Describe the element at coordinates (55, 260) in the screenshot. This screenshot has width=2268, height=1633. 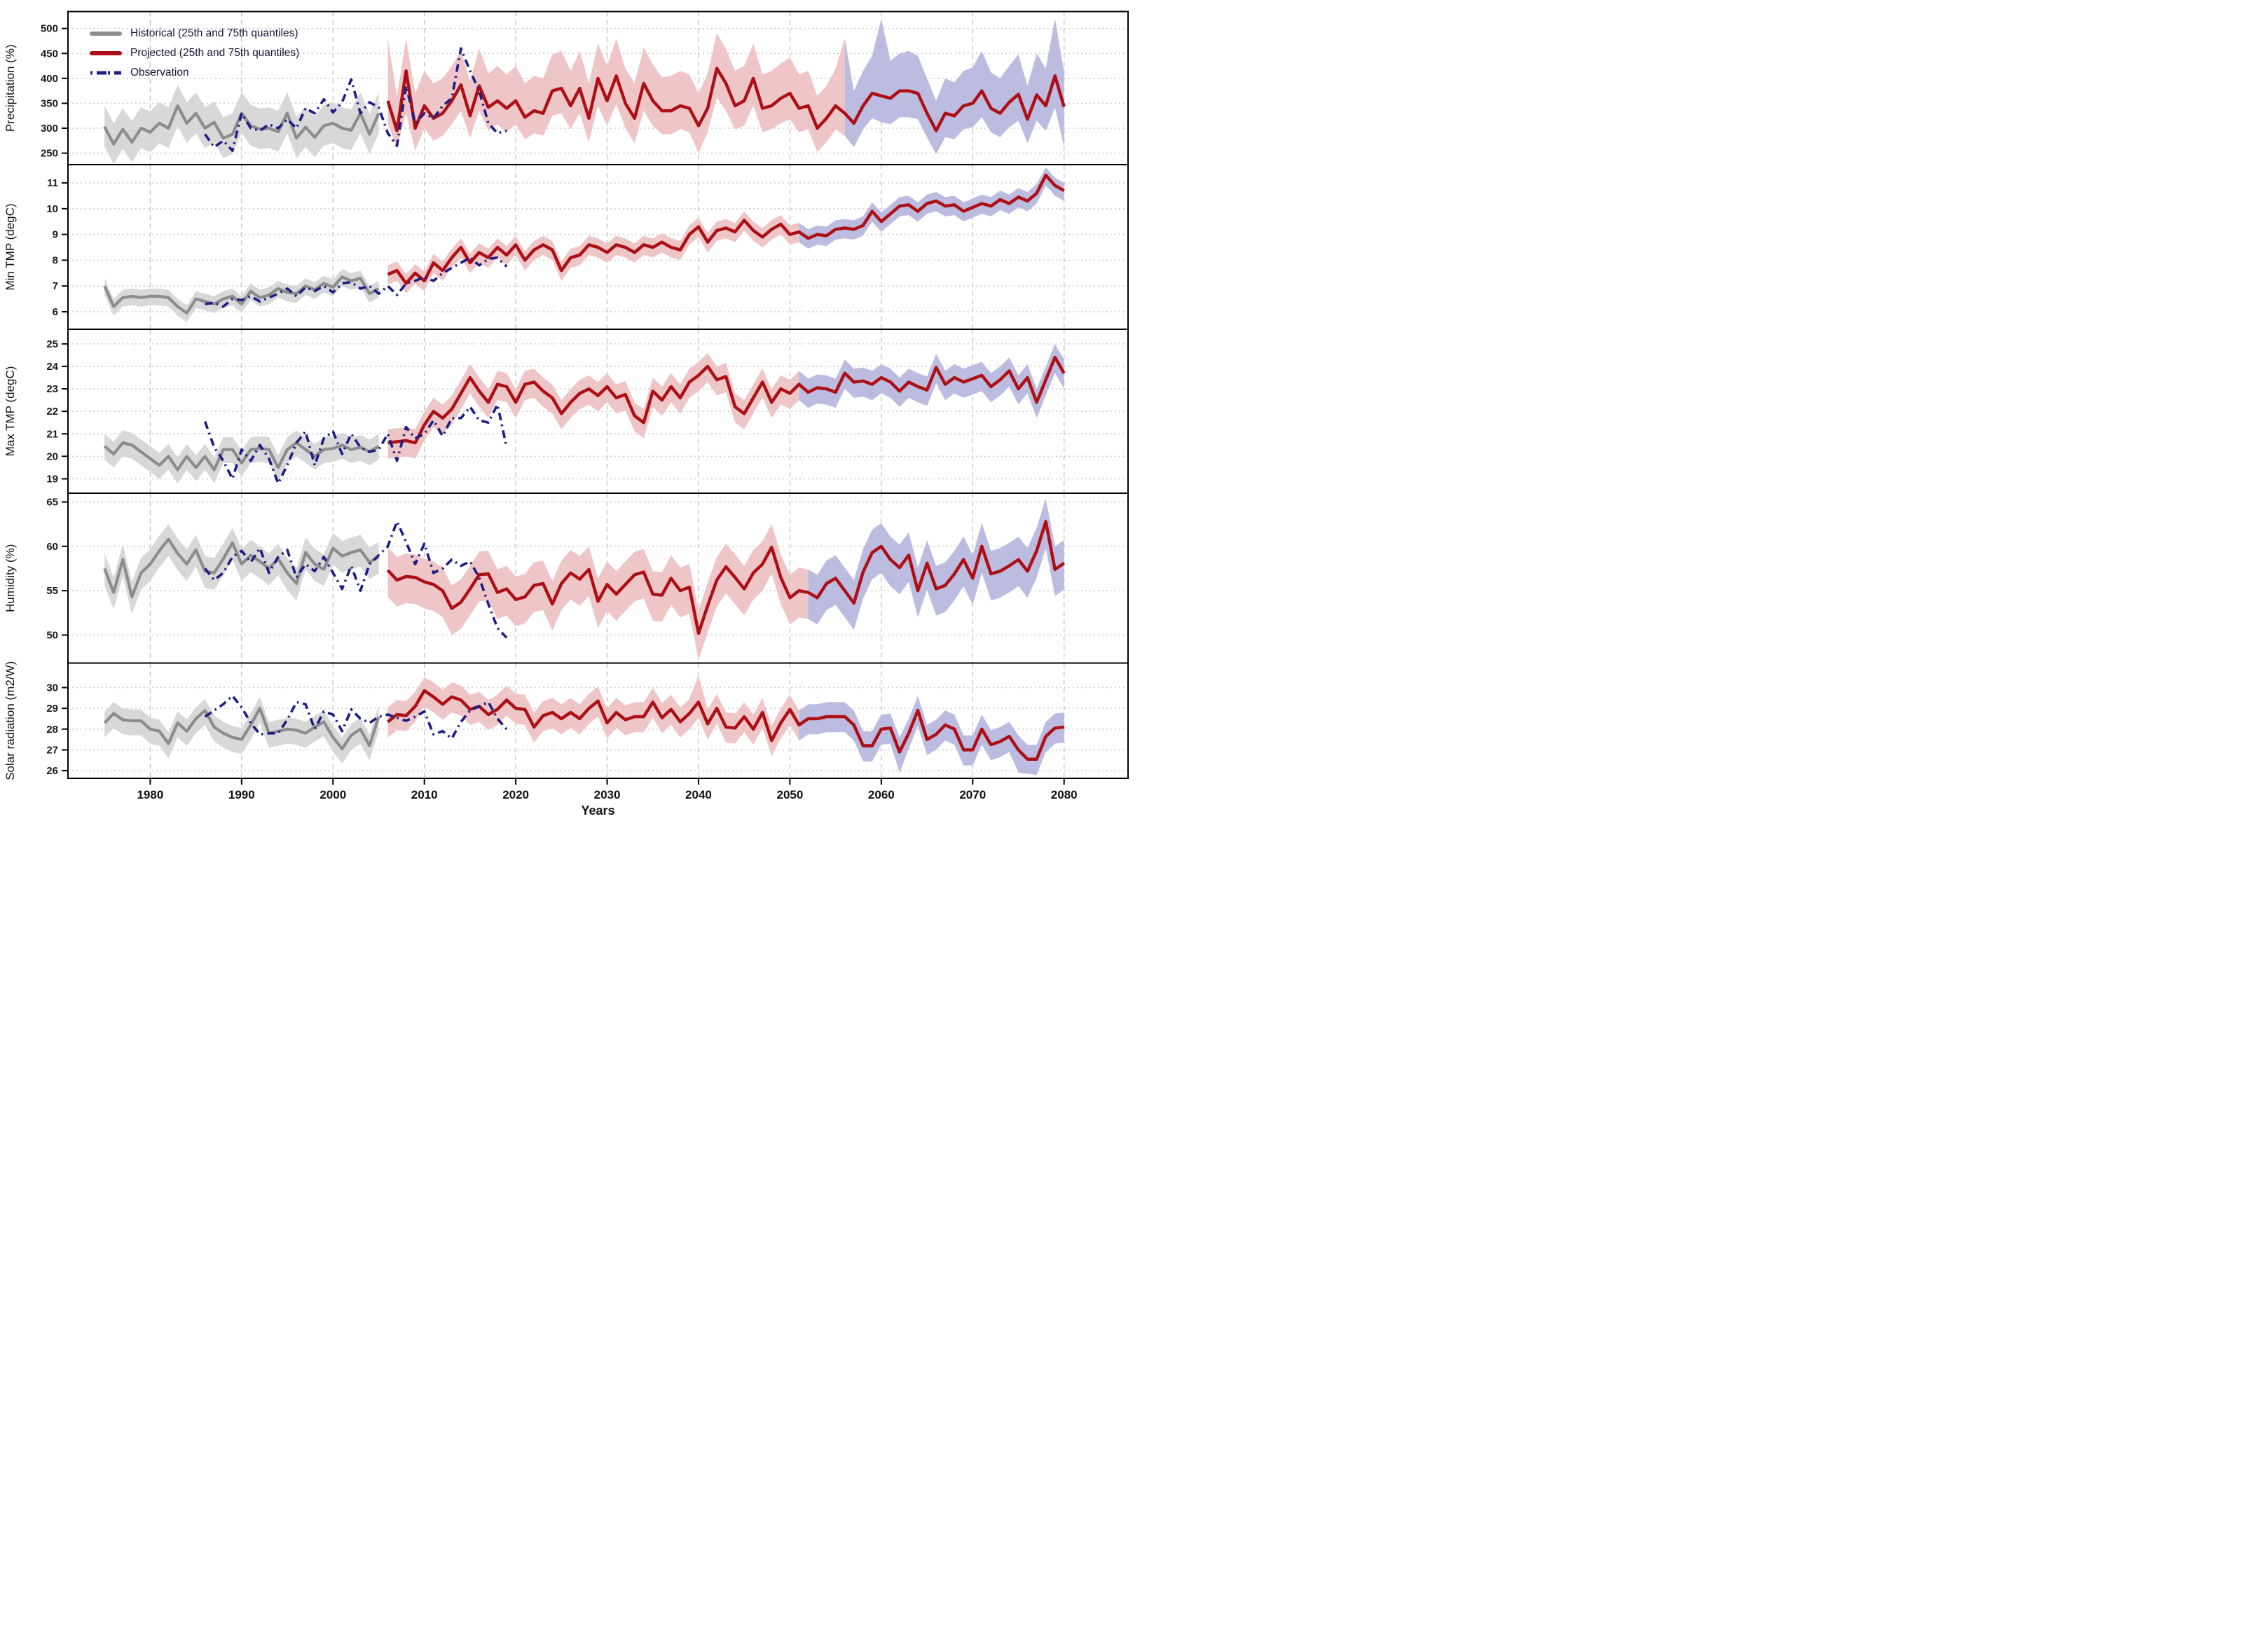
I see `y-tick-label: 8` at that location.